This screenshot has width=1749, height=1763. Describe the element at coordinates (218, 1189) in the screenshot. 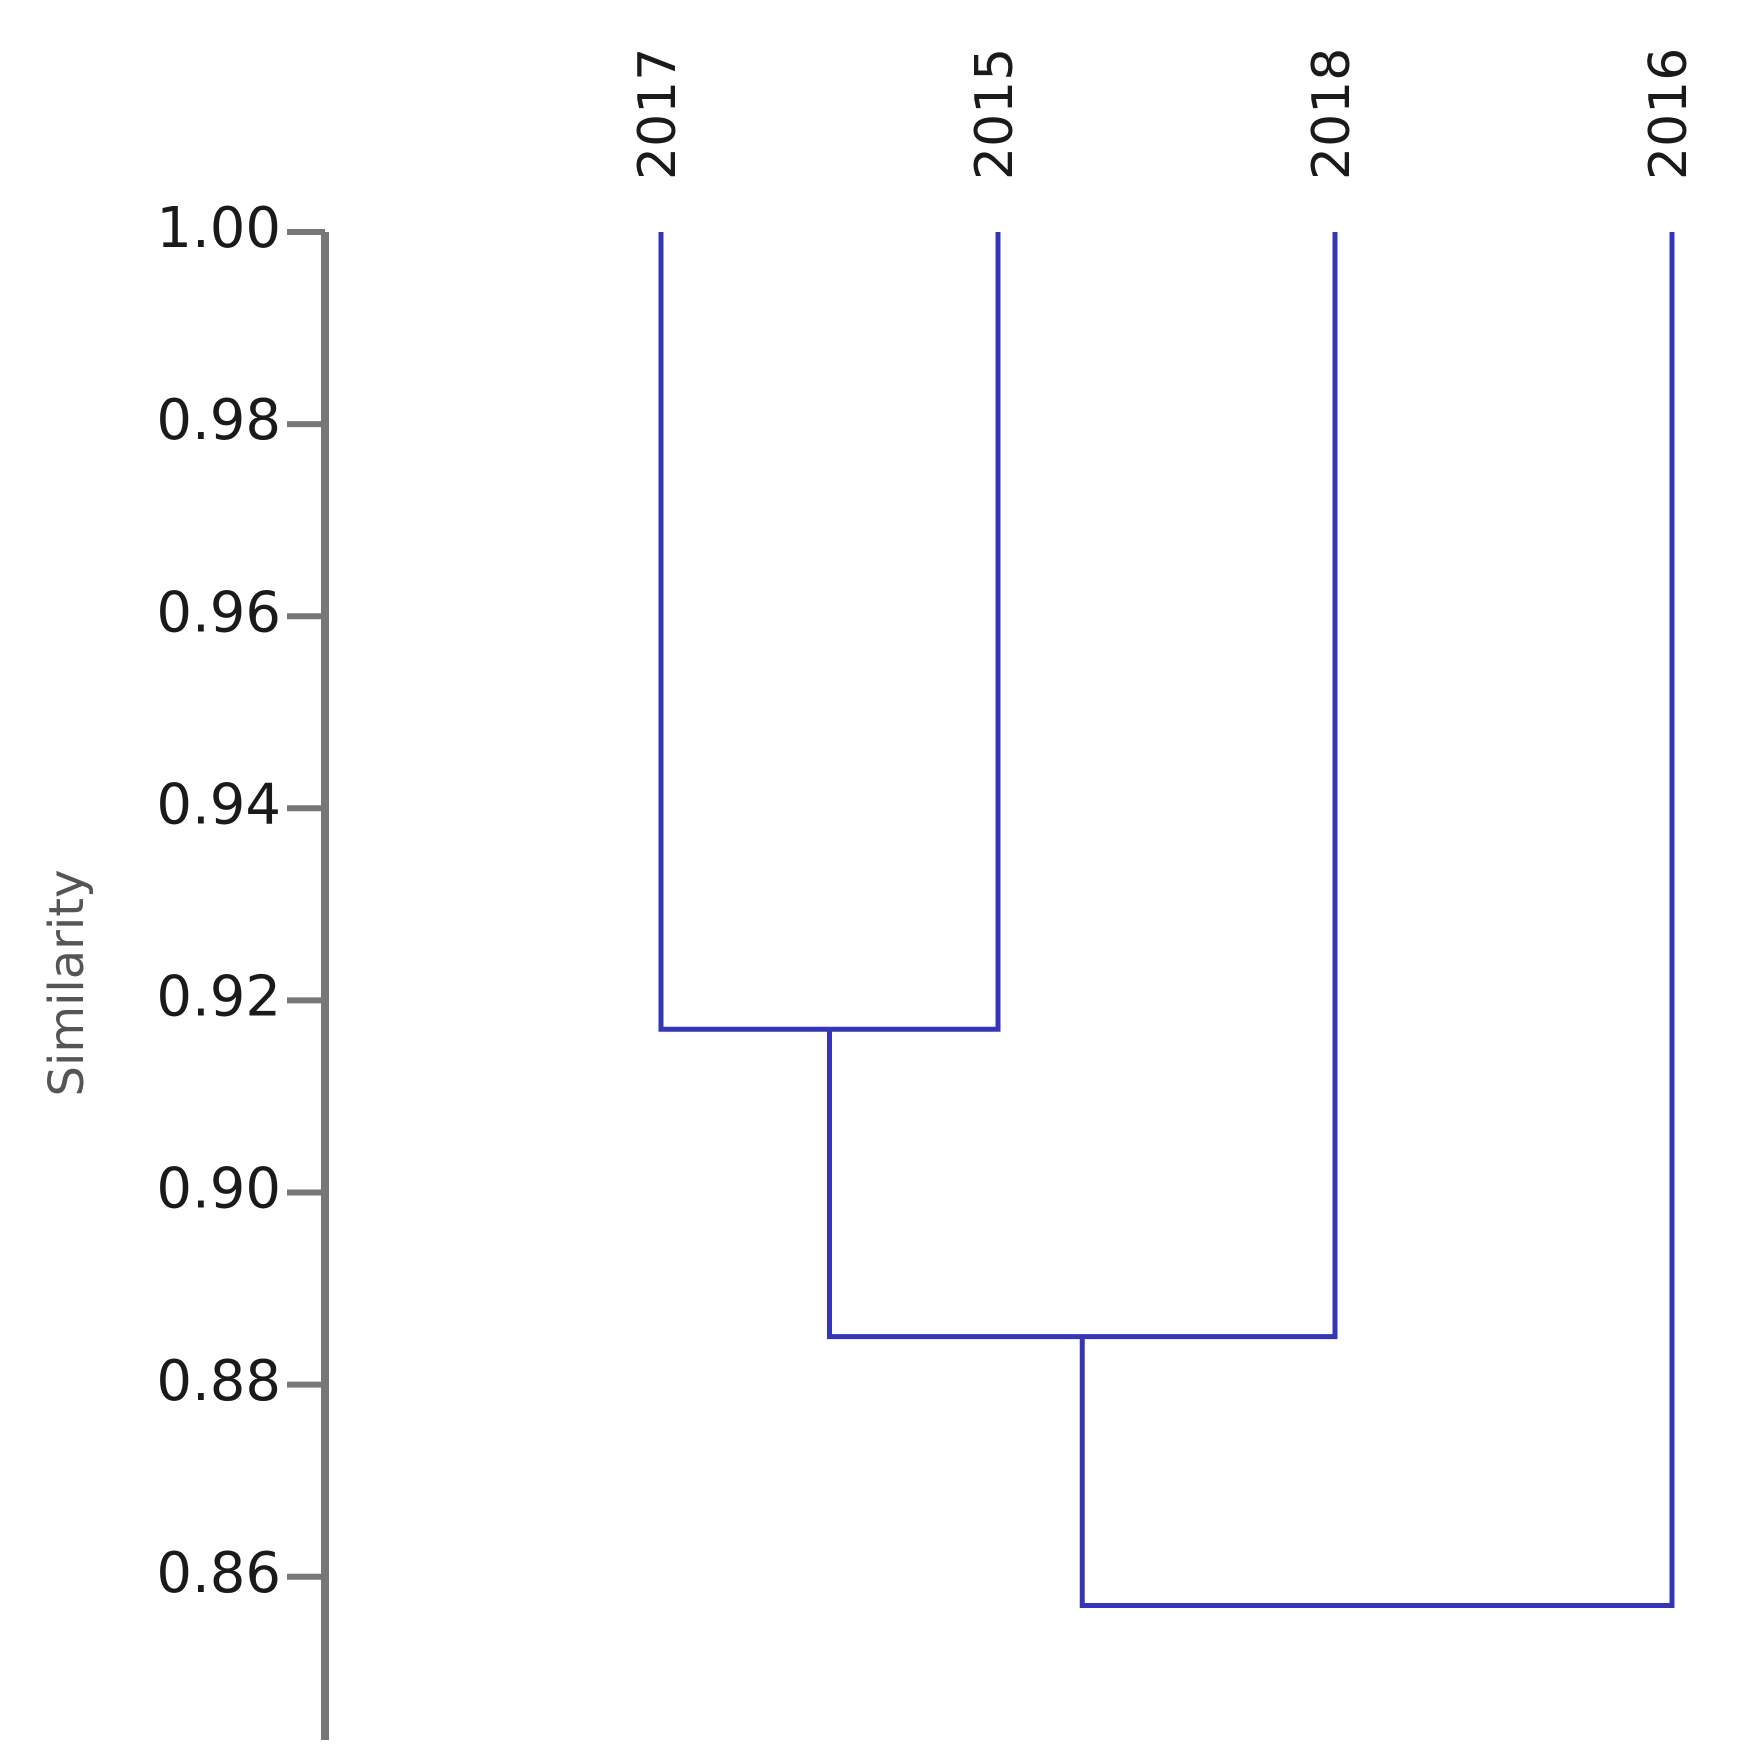

I see `y-tick-label: 0.90` at that location.